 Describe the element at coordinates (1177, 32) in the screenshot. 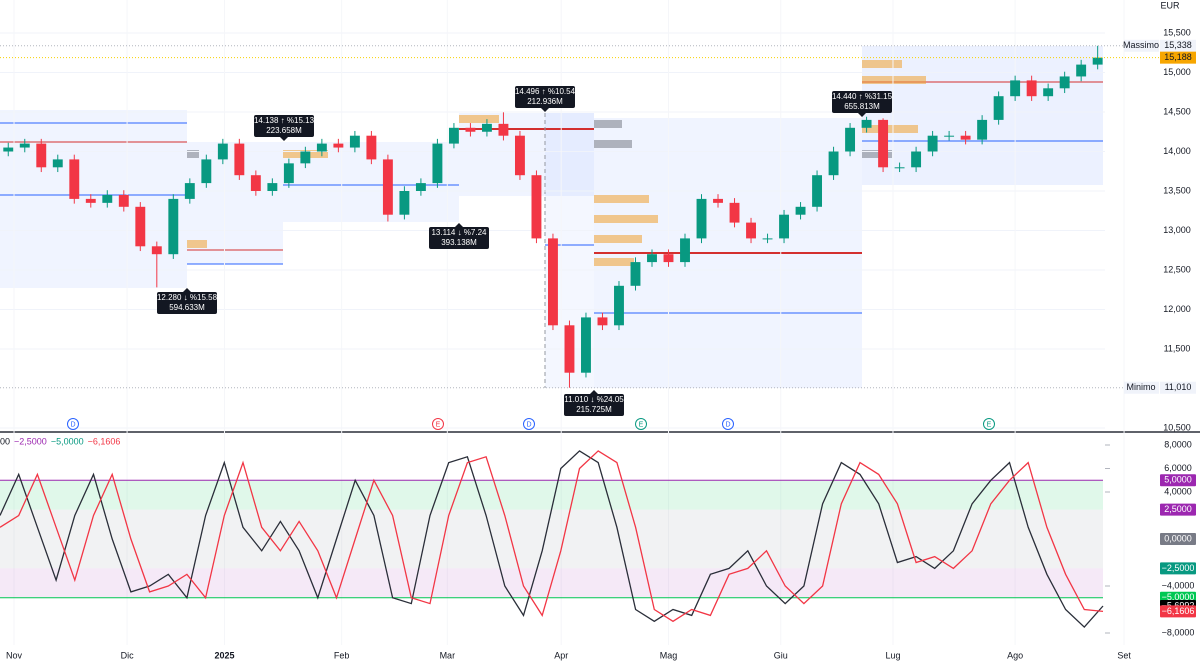

I see `y-tick-label: 15,500` at that location.